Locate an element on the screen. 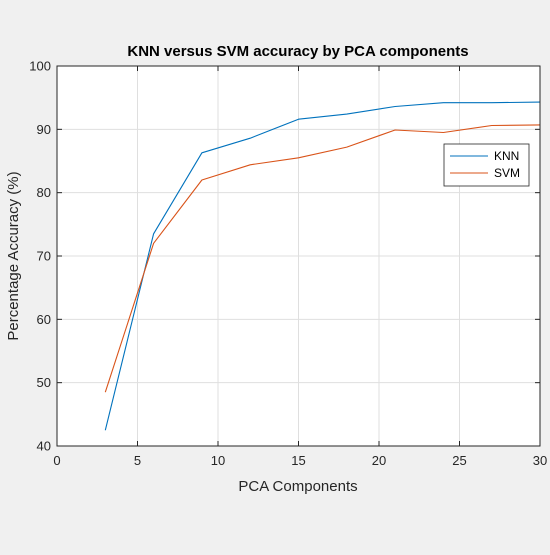 This screenshot has height=555, width=550. legend-label-knn: KNN is located at coordinates (506, 156).